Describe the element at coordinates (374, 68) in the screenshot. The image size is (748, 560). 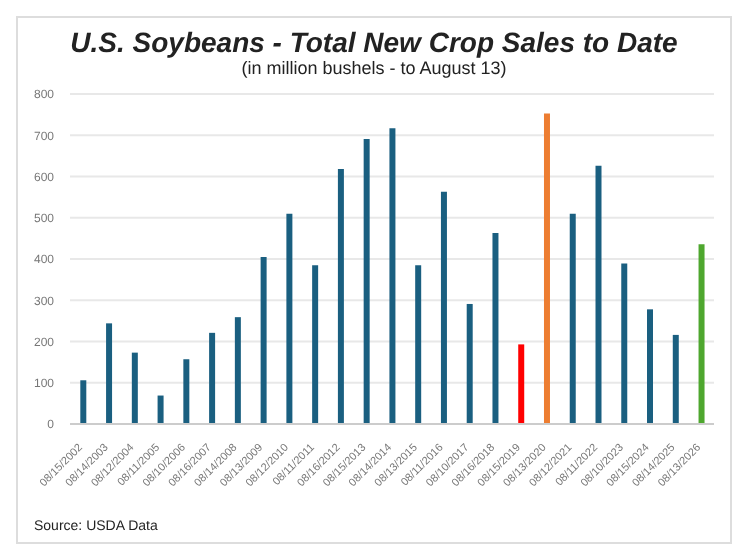
I see `chart-subtitle: (in million bushels - to August 13)` at that location.